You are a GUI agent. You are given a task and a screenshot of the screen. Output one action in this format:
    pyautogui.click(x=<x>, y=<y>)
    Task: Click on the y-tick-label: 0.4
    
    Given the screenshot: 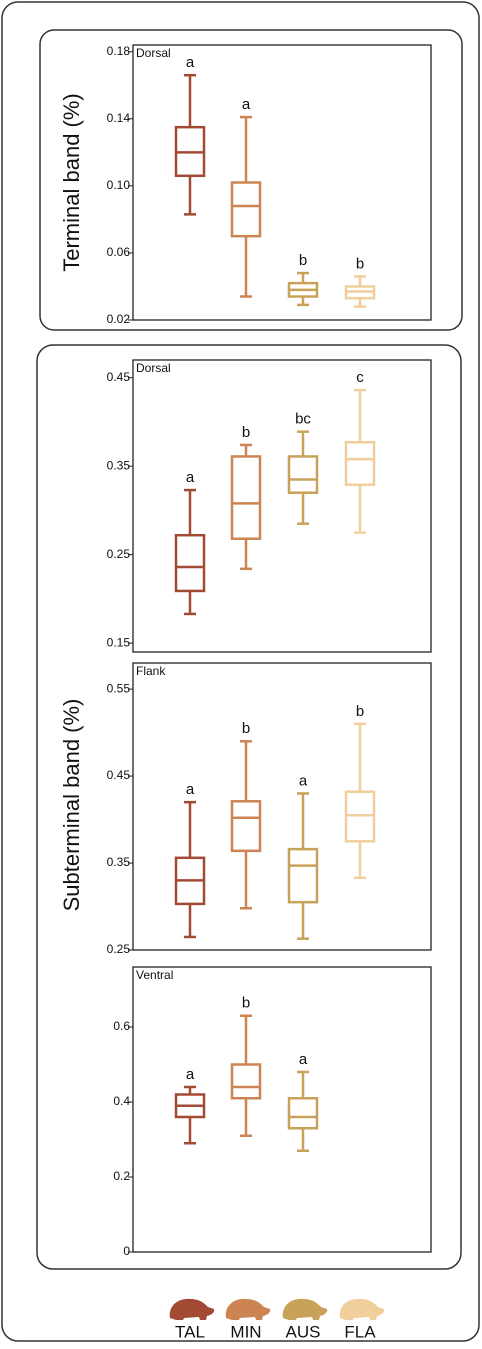 What is the action you would take?
    pyautogui.click(x=121, y=1101)
    